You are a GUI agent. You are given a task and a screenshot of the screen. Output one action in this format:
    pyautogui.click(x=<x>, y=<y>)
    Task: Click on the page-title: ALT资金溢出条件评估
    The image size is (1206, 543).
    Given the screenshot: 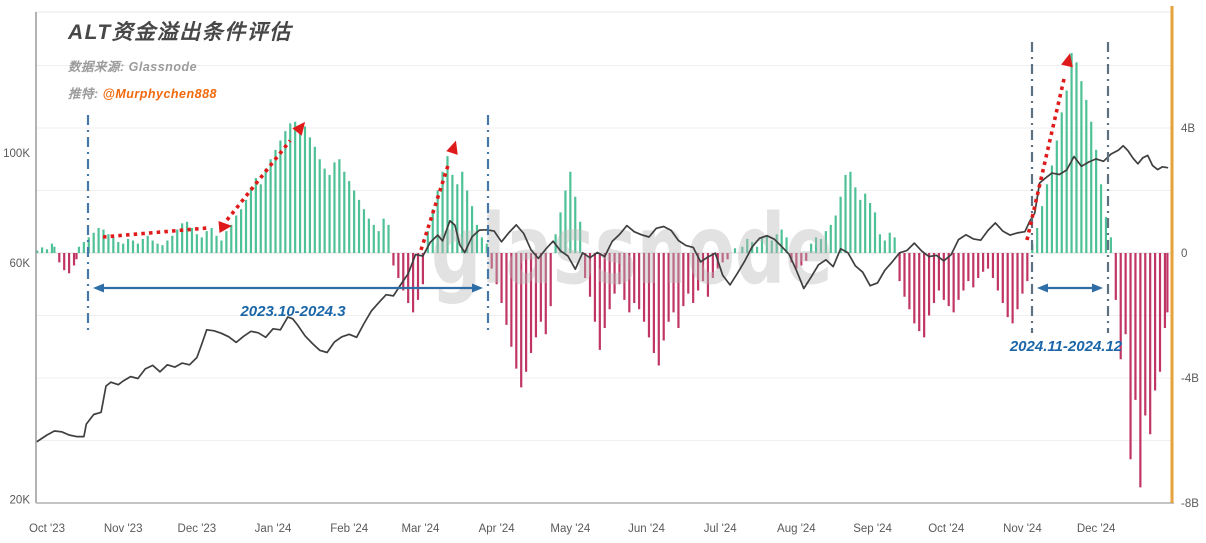 What is the action you would take?
    pyautogui.click(x=180, y=32)
    